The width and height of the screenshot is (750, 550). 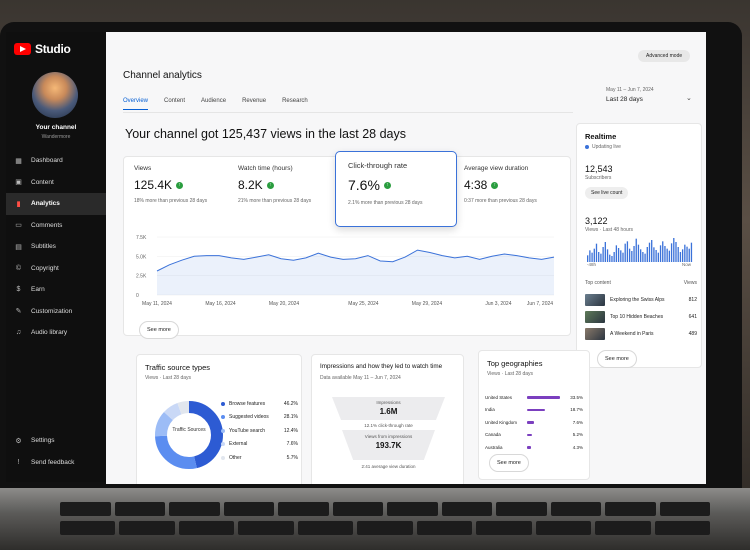 What do you see at coordinates (530, 434) in the screenshot?
I see `geo-bar` at bounding box center [530, 434].